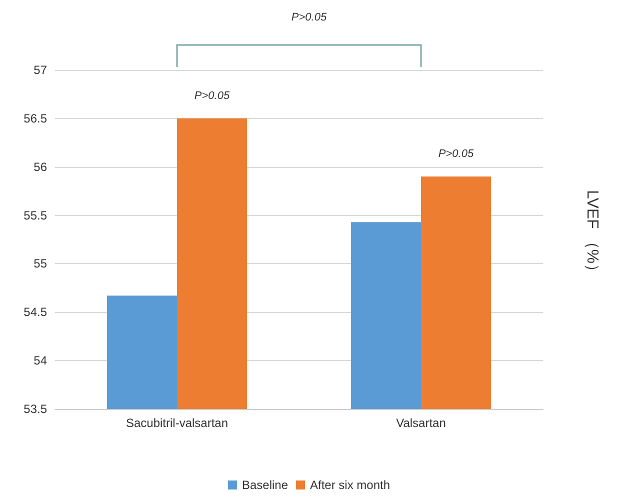  Describe the element at coordinates (309, 18) in the screenshot. I see `text: P>0.05` at that location.